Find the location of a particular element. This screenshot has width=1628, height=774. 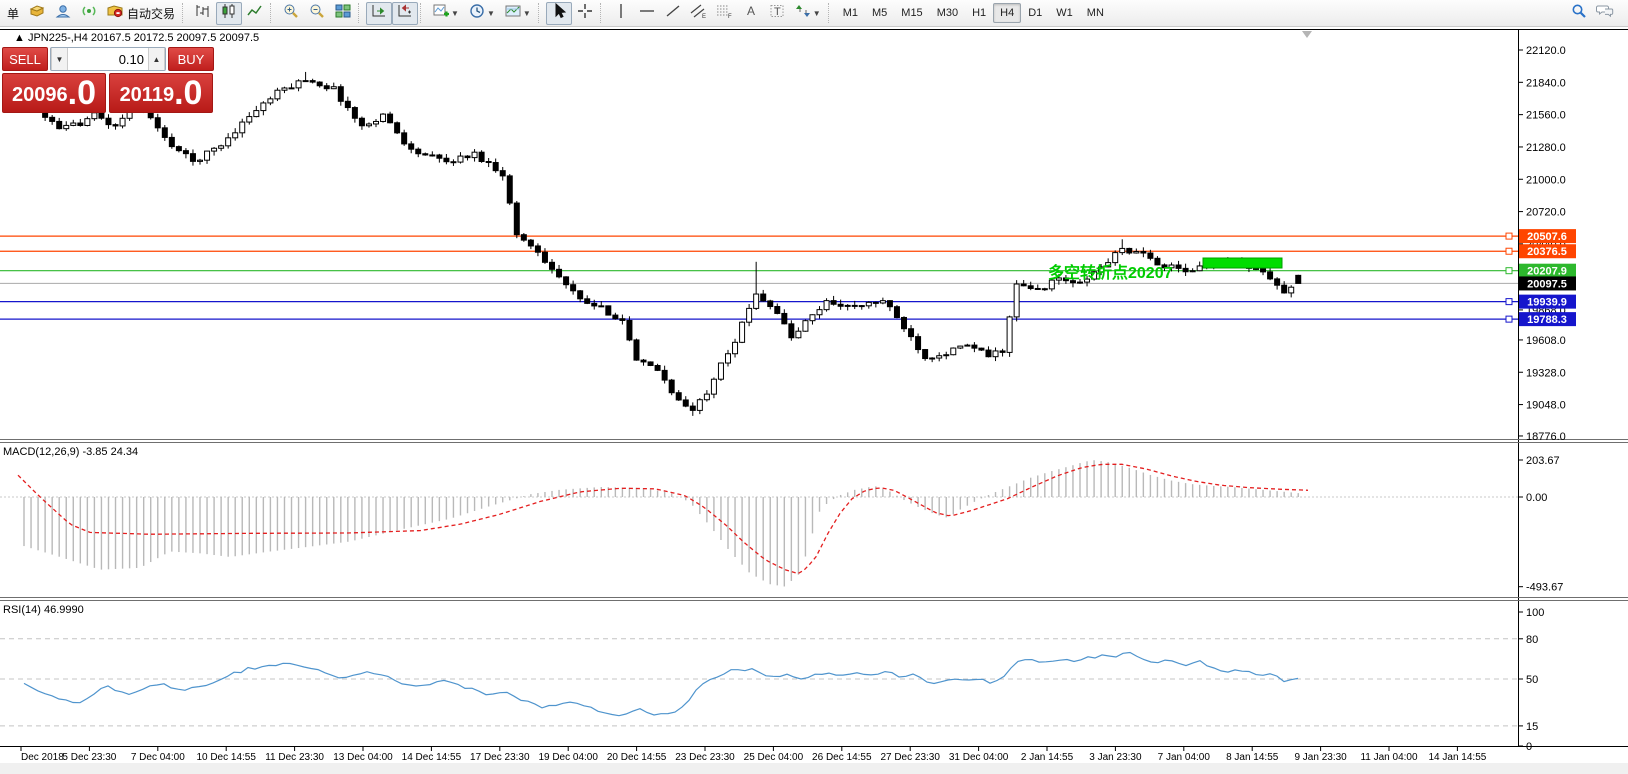

time-tick-label: 3 Jan 23:30 is located at coordinates (1115, 757).